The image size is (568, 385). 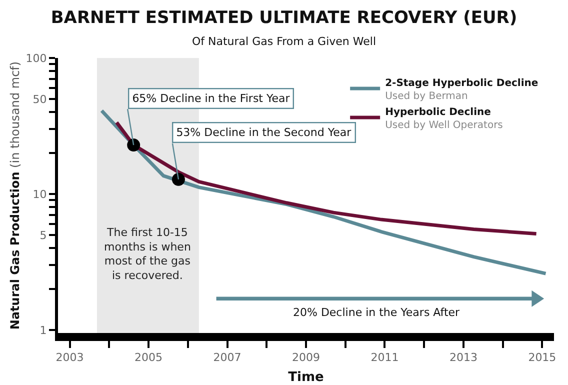 What do you see at coordinates (376, 312) in the screenshot?
I see `annotation: 20% Decline in the Years After` at bounding box center [376, 312].